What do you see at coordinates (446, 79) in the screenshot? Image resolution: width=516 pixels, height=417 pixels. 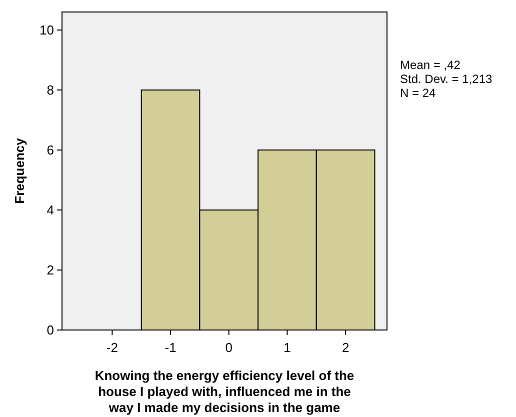 I see `text: Std. Dev. = 1,213` at bounding box center [446, 79].